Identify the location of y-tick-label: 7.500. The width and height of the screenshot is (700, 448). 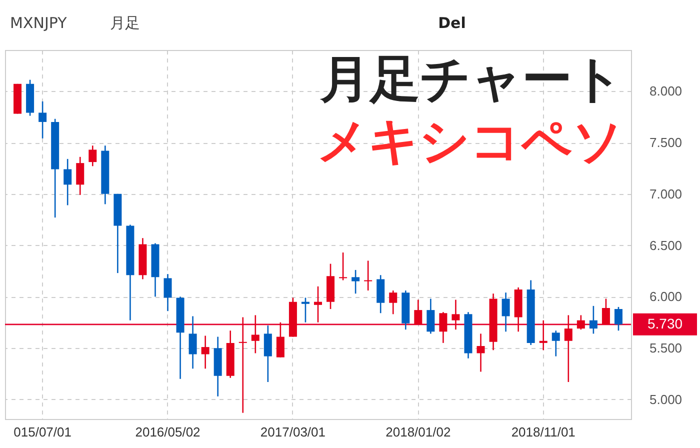
(666, 142).